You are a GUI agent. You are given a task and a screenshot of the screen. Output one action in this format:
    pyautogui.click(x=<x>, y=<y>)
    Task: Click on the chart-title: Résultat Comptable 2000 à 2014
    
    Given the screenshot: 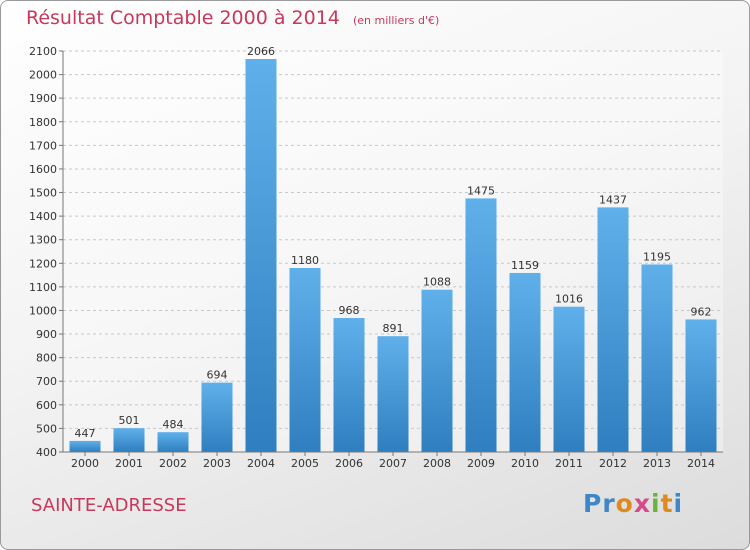 What is the action you would take?
    pyautogui.click(x=183, y=18)
    